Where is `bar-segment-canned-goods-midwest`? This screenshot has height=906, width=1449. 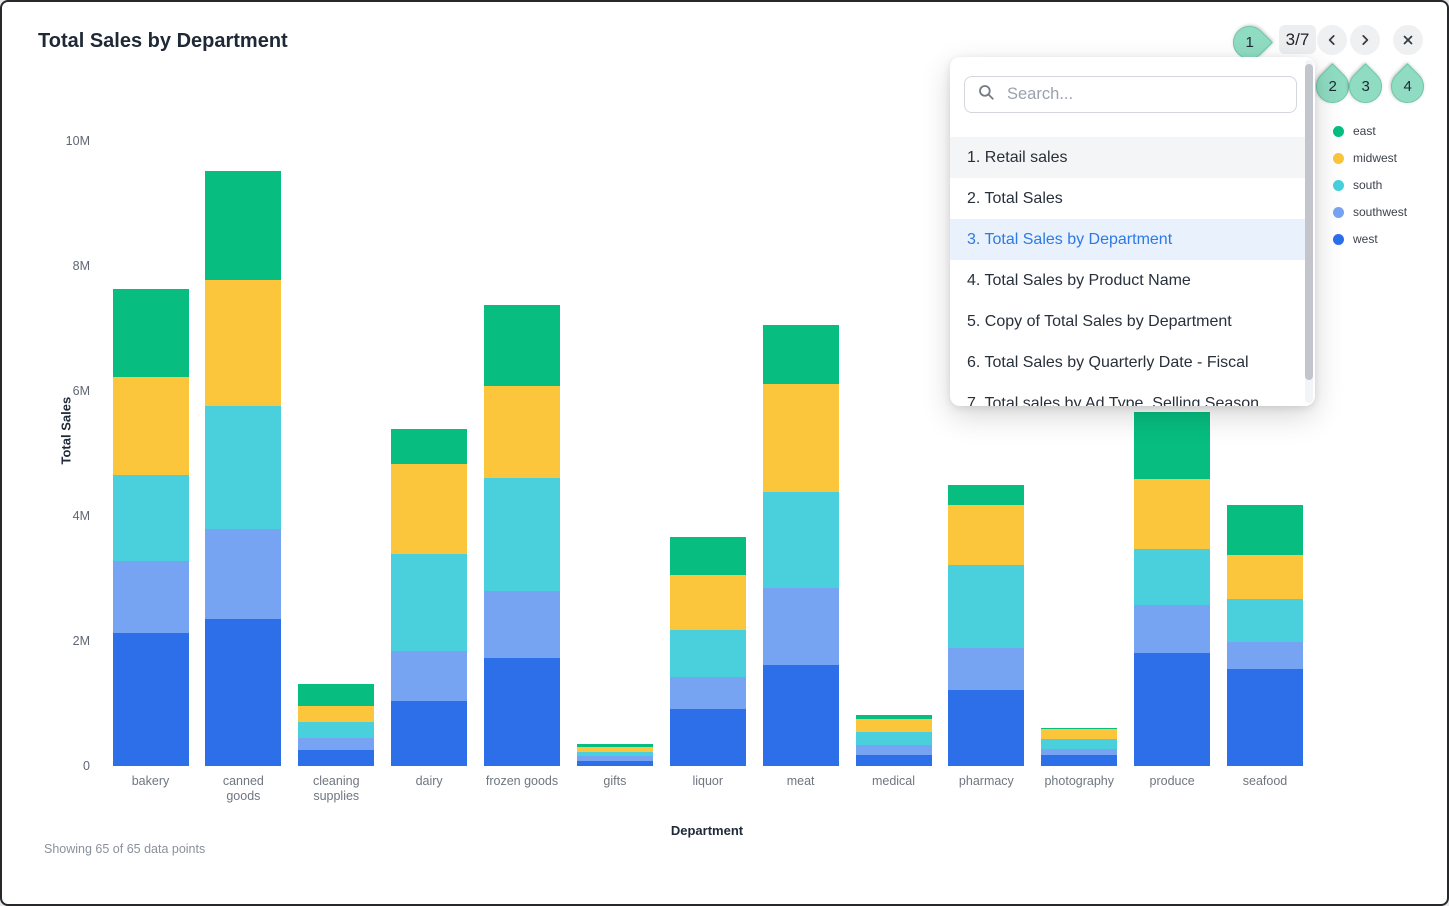
bar-segment-canned-goods-midwest is located at coordinates (243, 342).